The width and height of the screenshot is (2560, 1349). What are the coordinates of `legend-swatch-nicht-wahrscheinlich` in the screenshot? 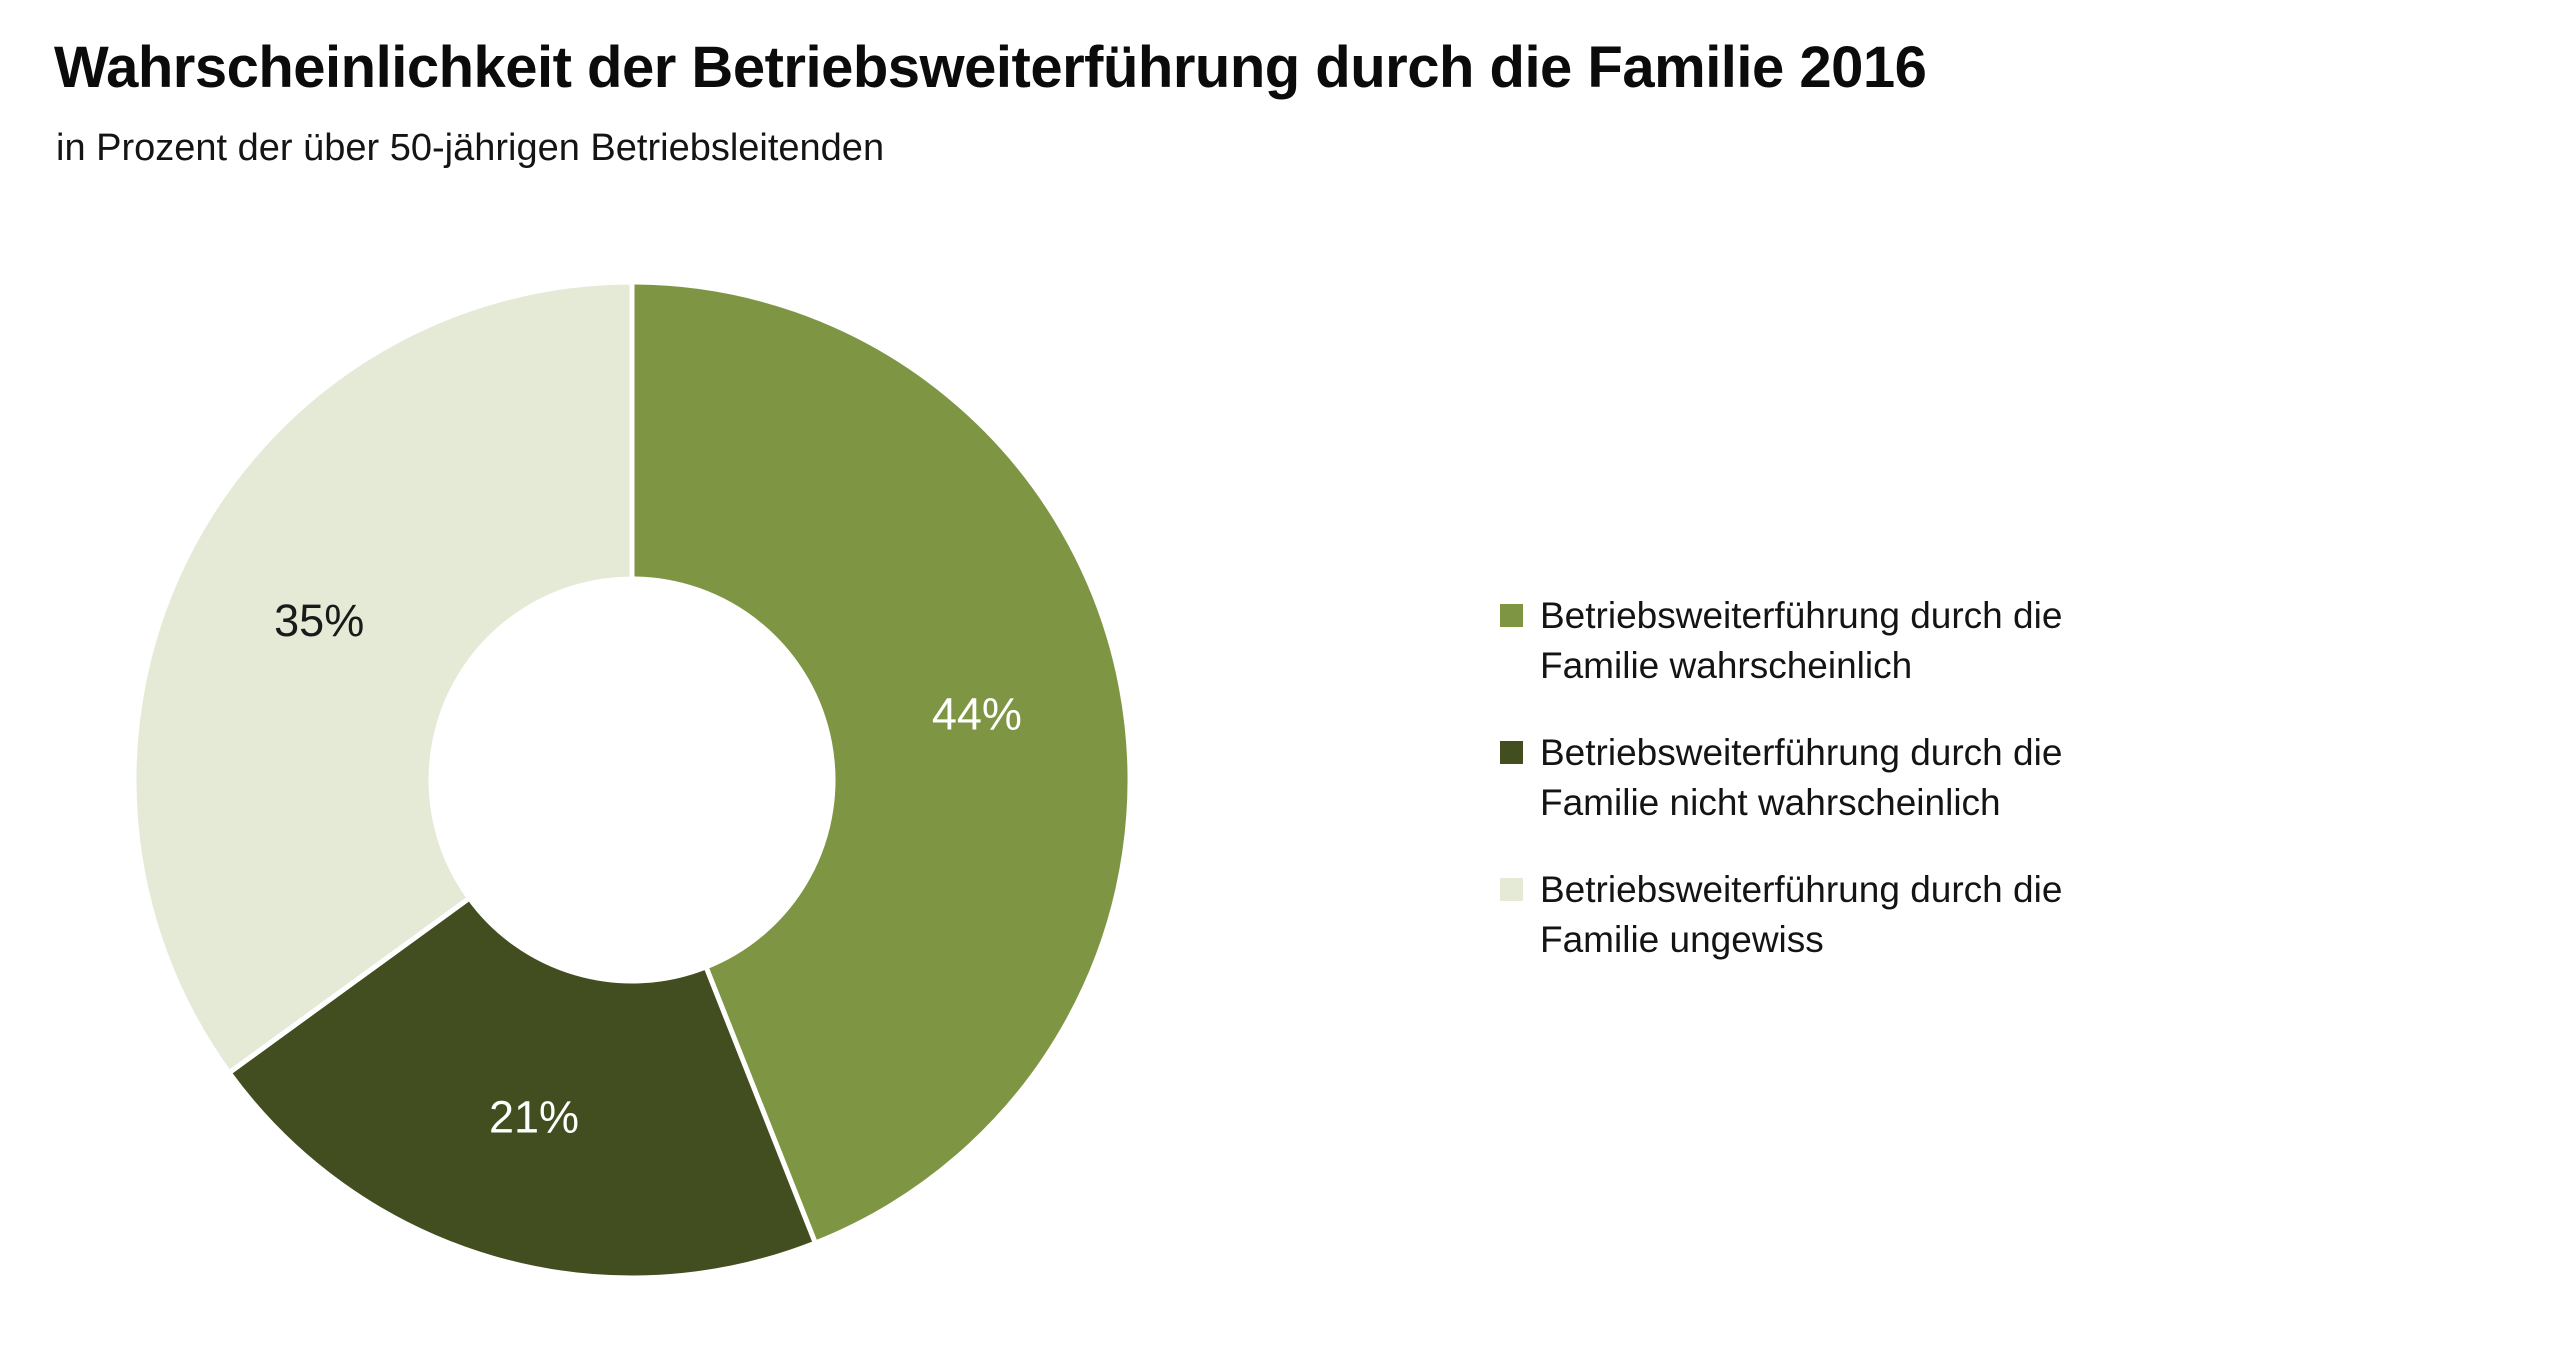 It's located at (1511, 752).